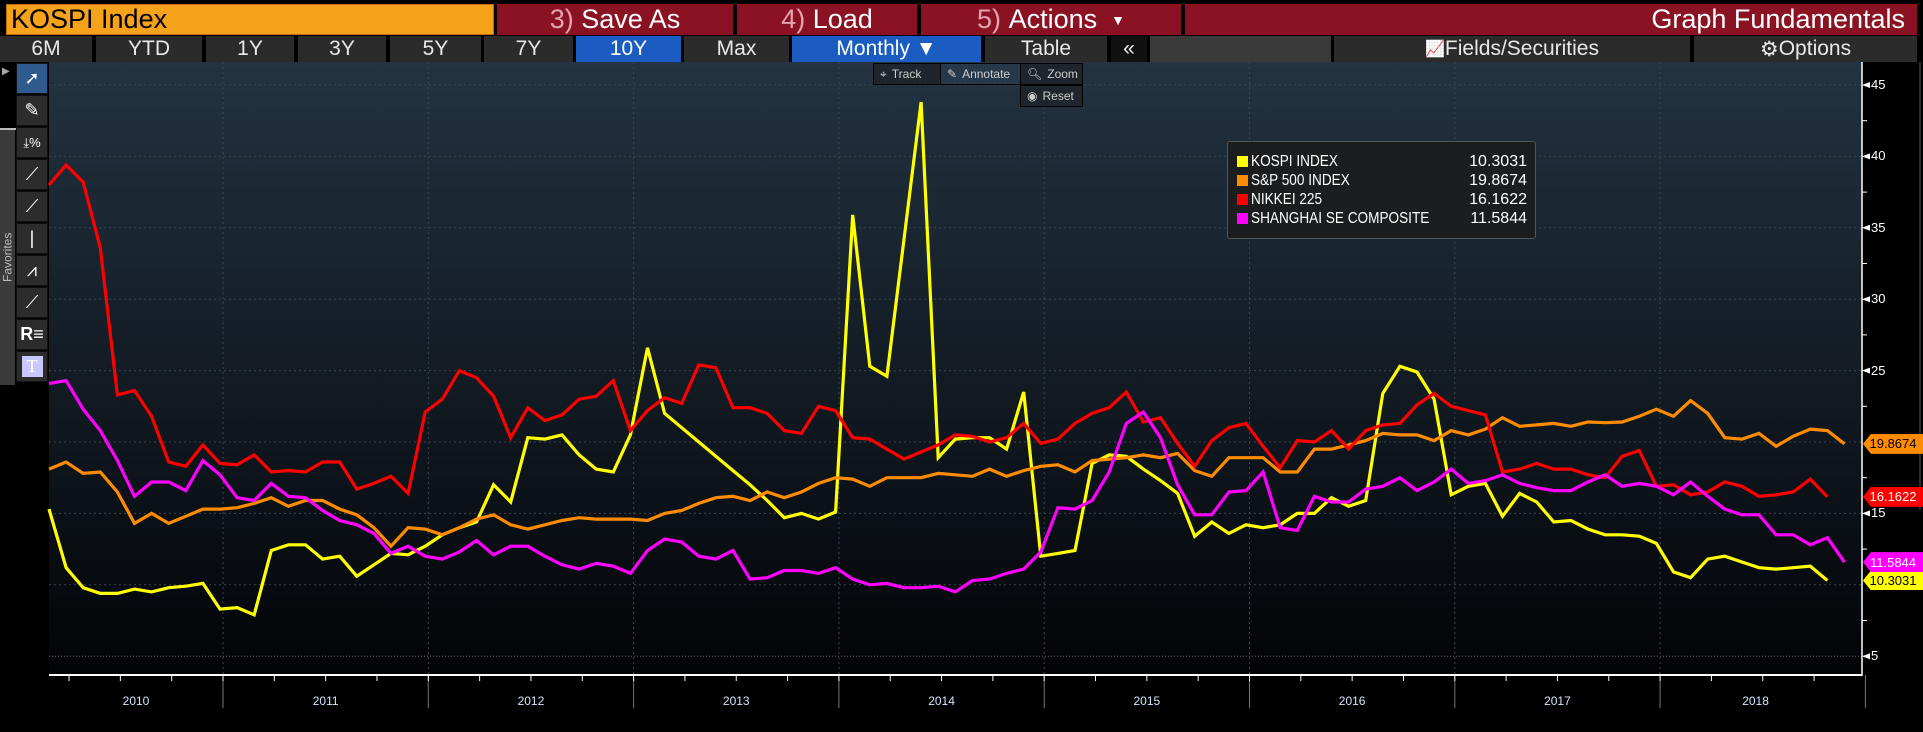 This screenshot has height=732, width=1923. I want to click on regression-icon: R≡, so click(32, 334).